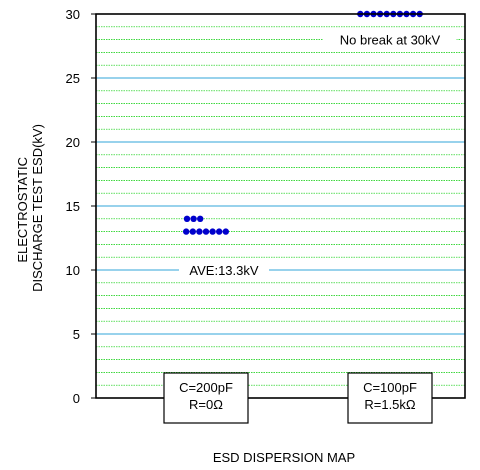 This screenshot has height=470, width=480. I want to click on y-tick-label: 0, so click(76, 398).